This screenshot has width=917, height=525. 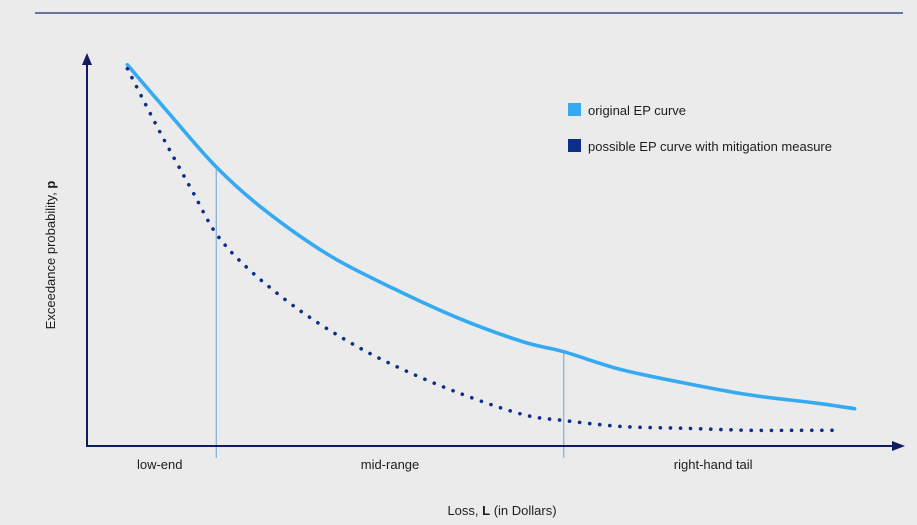 I want to click on y-axis-label: Exceedance probability, p, so click(x=50, y=255).